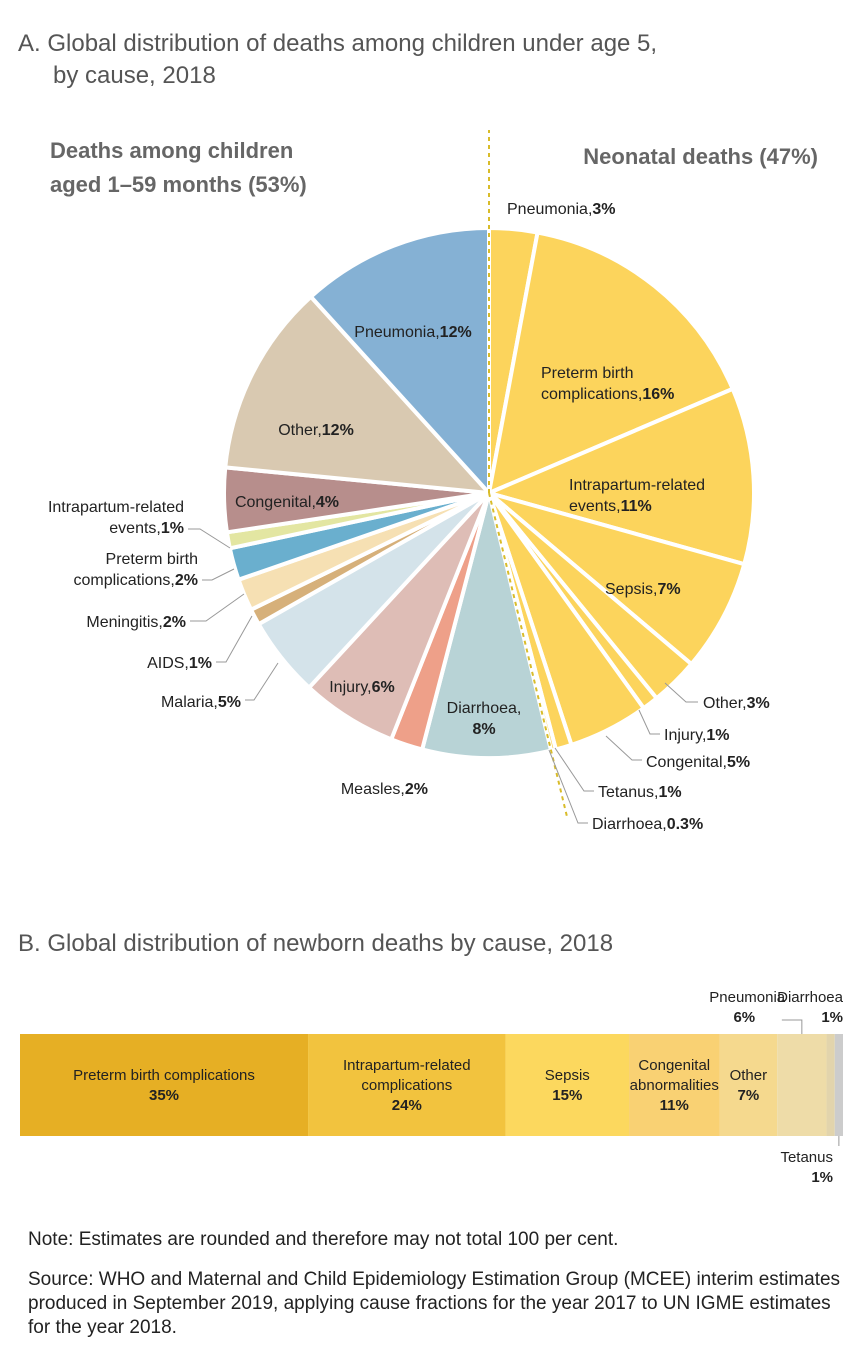  I want to click on bar-segment-label-line: Congenital, so click(674, 1065).